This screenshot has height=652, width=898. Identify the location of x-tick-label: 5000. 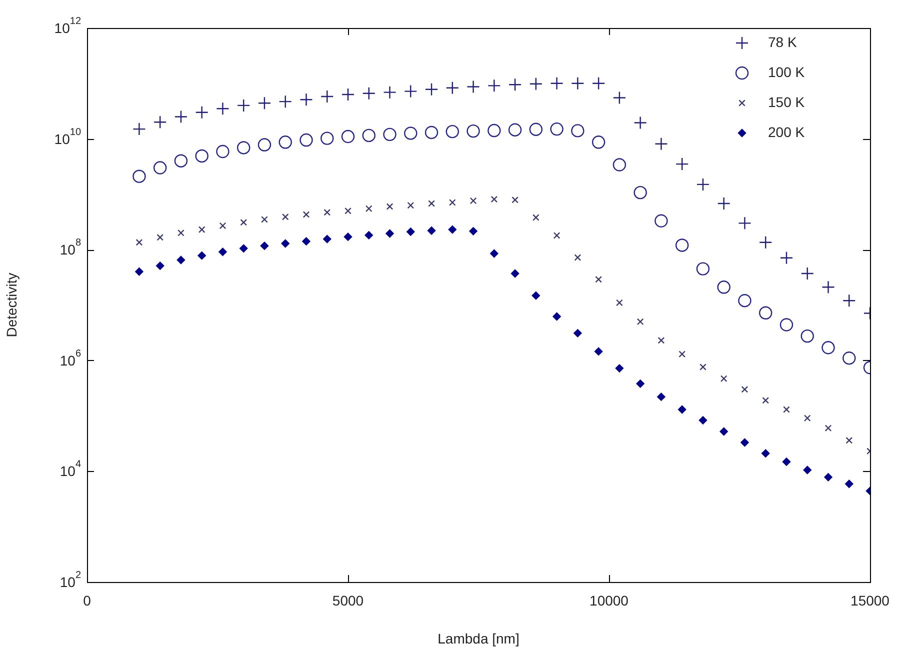
(348, 600).